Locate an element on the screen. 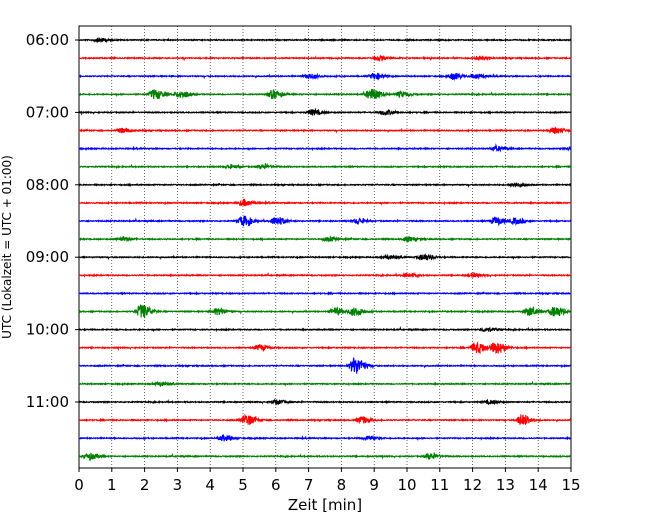 This screenshot has width=650, height=520. x-axis-label: Zeit [min] is located at coordinates (325, 505).